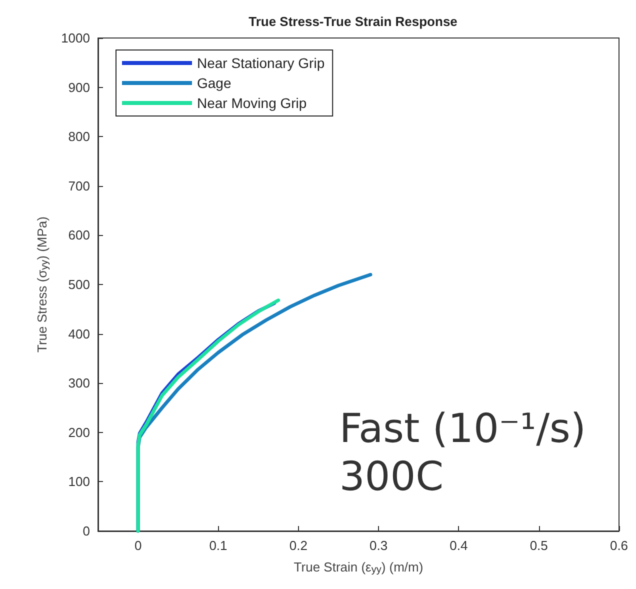 This screenshot has width=636, height=589. I want to click on x-tick-label: 0.2, so click(298, 545).